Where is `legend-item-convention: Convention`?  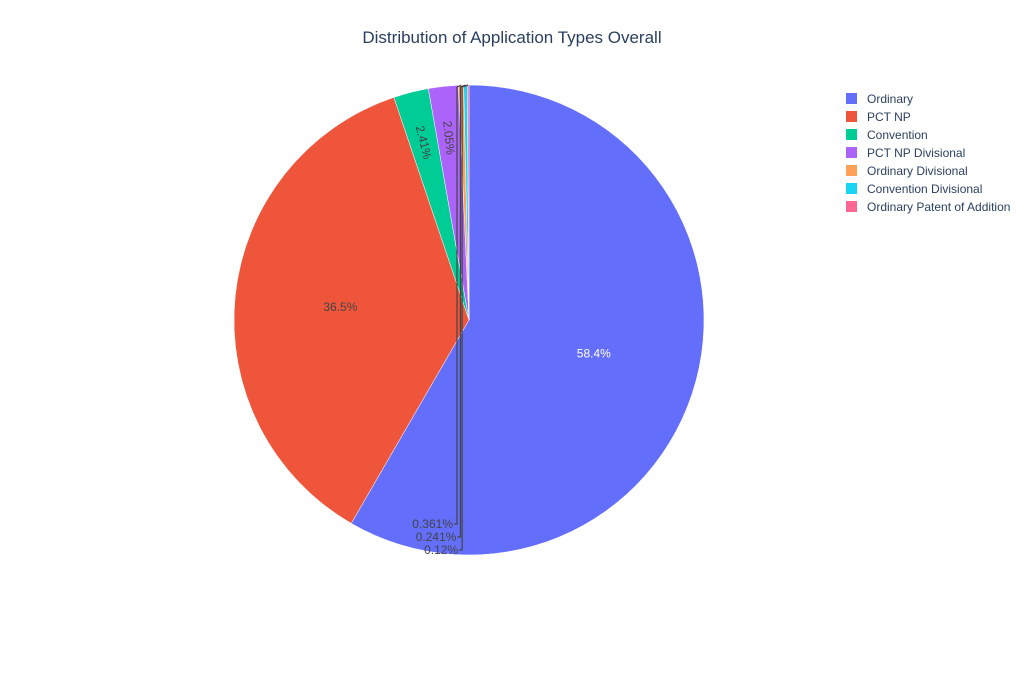
legend-item-convention: Convention is located at coordinates (887, 135).